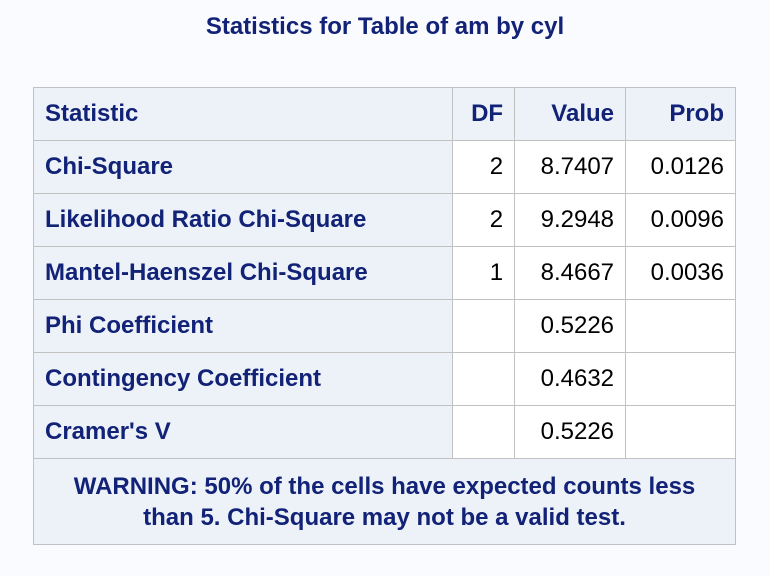 The height and width of the screenshot is (576, 770). I want to click on table-row: Chi-Square 2 8.7407 0.0126, so click(384, 167).